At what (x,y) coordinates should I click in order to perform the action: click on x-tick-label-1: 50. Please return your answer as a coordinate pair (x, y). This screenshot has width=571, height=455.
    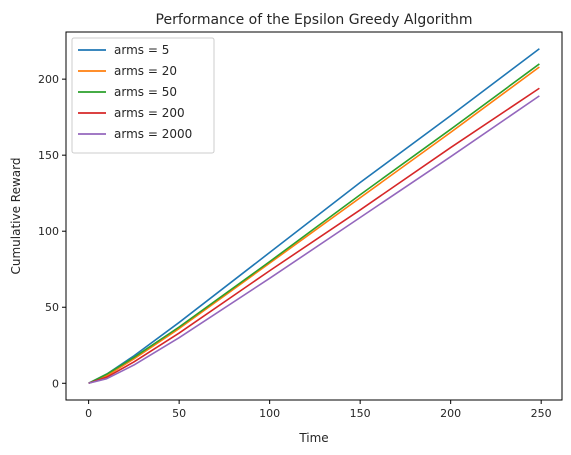
    Looking at the image, I should click on (179, 413).